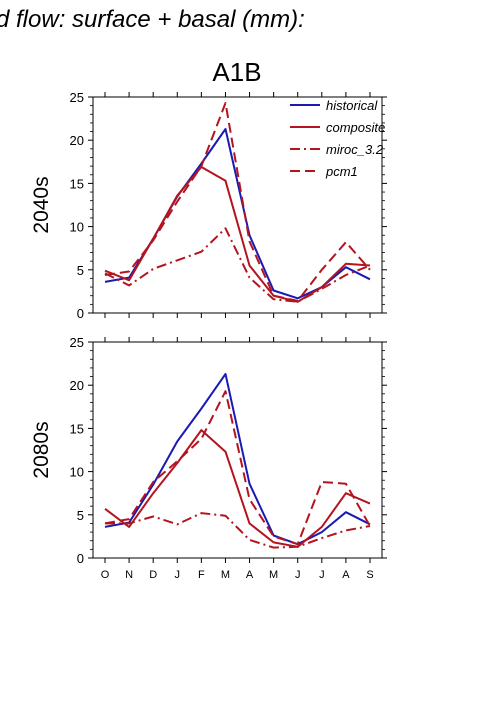 This screenshot has height=709, width=501. I want to click on x-tick-label: D, so click(153, 575).